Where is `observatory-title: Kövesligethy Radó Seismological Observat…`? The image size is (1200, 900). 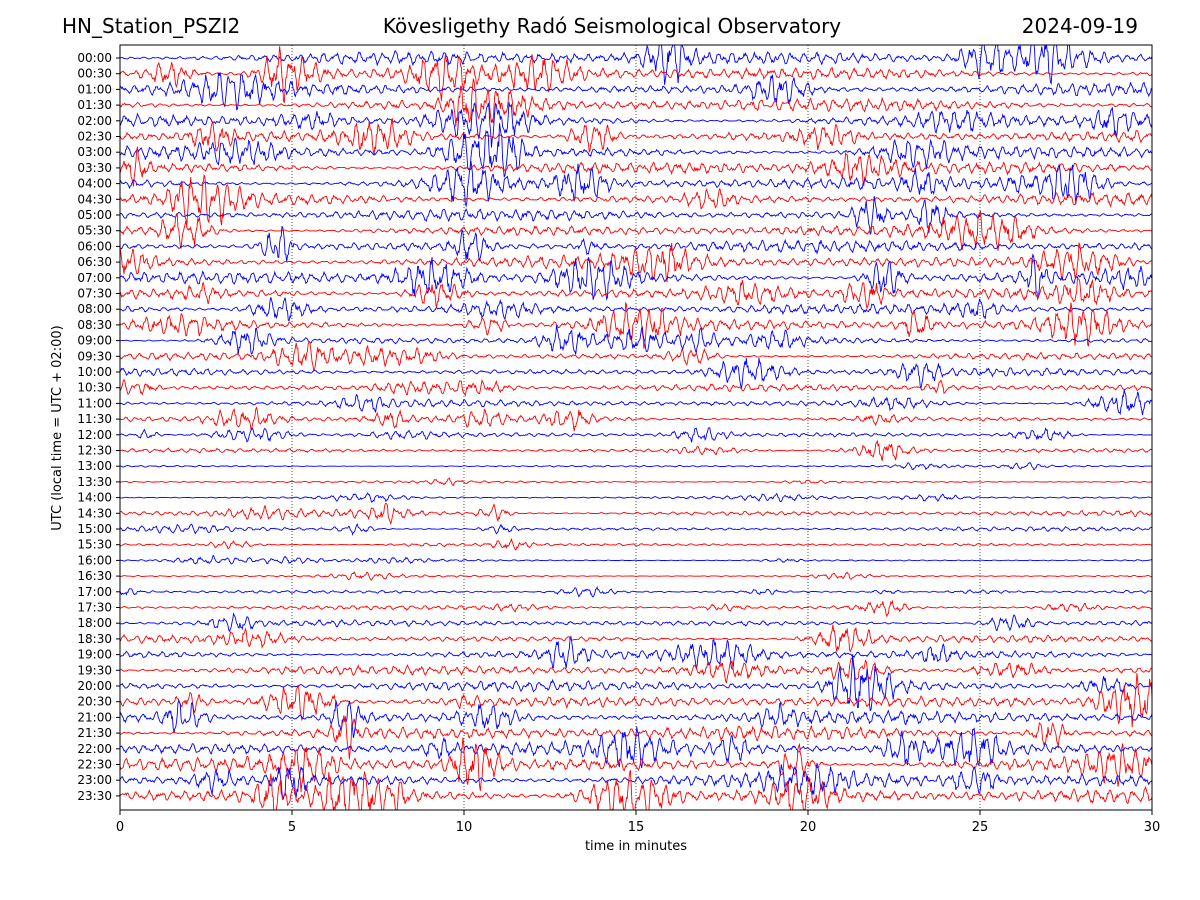
observatory-title: Kövesligethy Radó Seismological Observat… is located at coordinates (612, 26).